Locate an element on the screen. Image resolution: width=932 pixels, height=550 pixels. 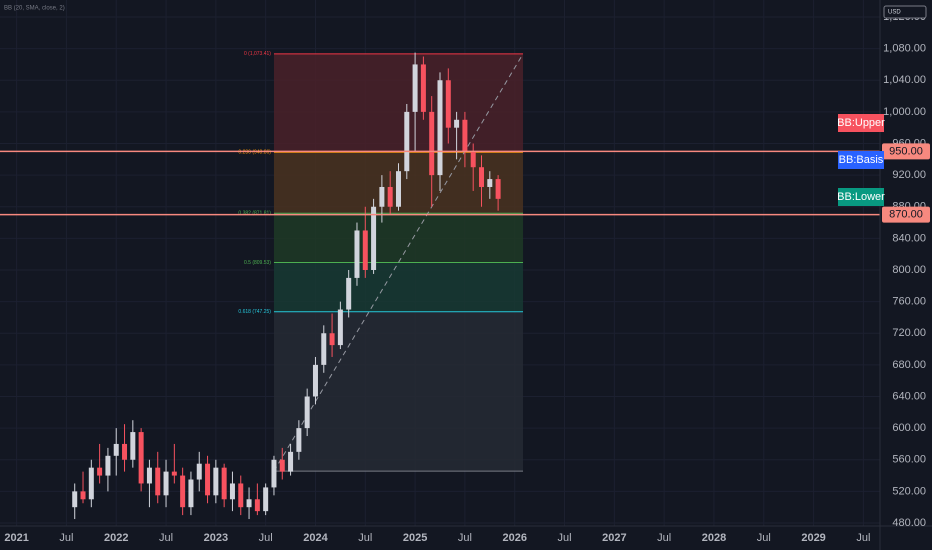
bb-tag-label: BB:Lower is located at coordinates (861, 197).